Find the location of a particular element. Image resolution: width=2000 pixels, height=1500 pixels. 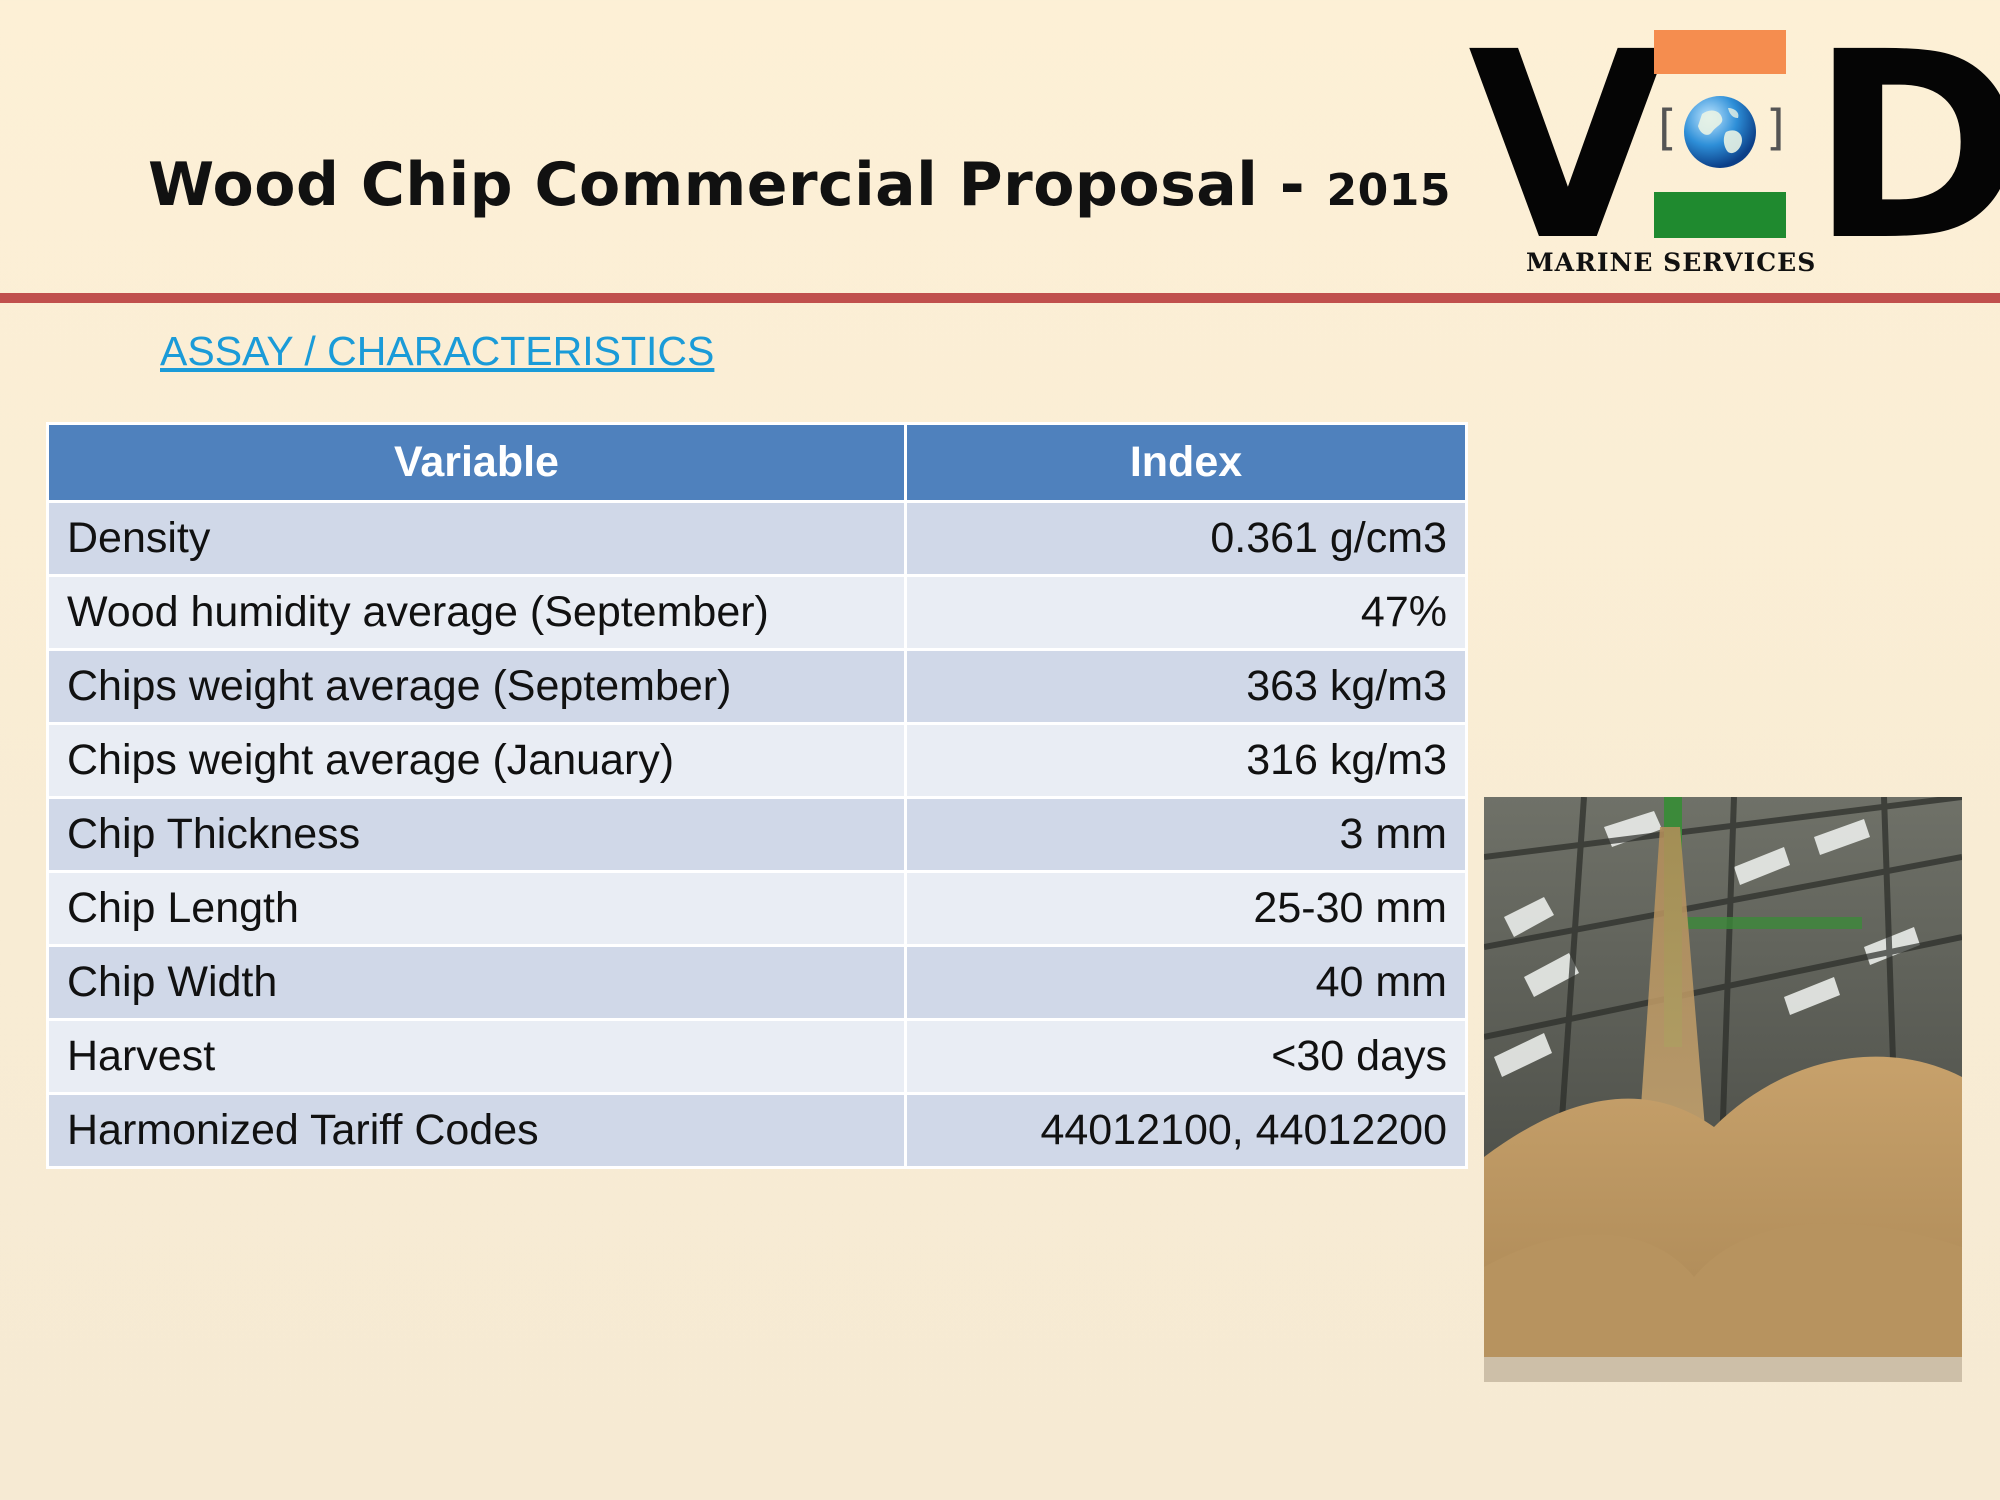

logo-letter-d: D is located at coordinates (1905, 148).